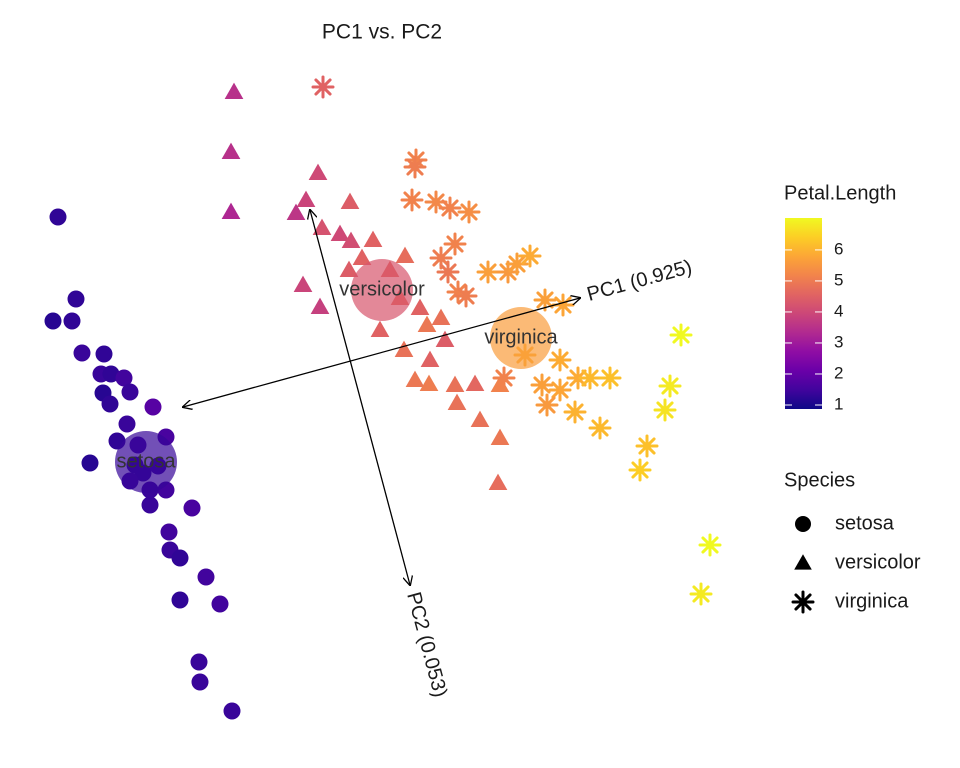 The image size is (960, 768). I want to click on chart-title: PC1 vs. PC2, so click(382, 32).